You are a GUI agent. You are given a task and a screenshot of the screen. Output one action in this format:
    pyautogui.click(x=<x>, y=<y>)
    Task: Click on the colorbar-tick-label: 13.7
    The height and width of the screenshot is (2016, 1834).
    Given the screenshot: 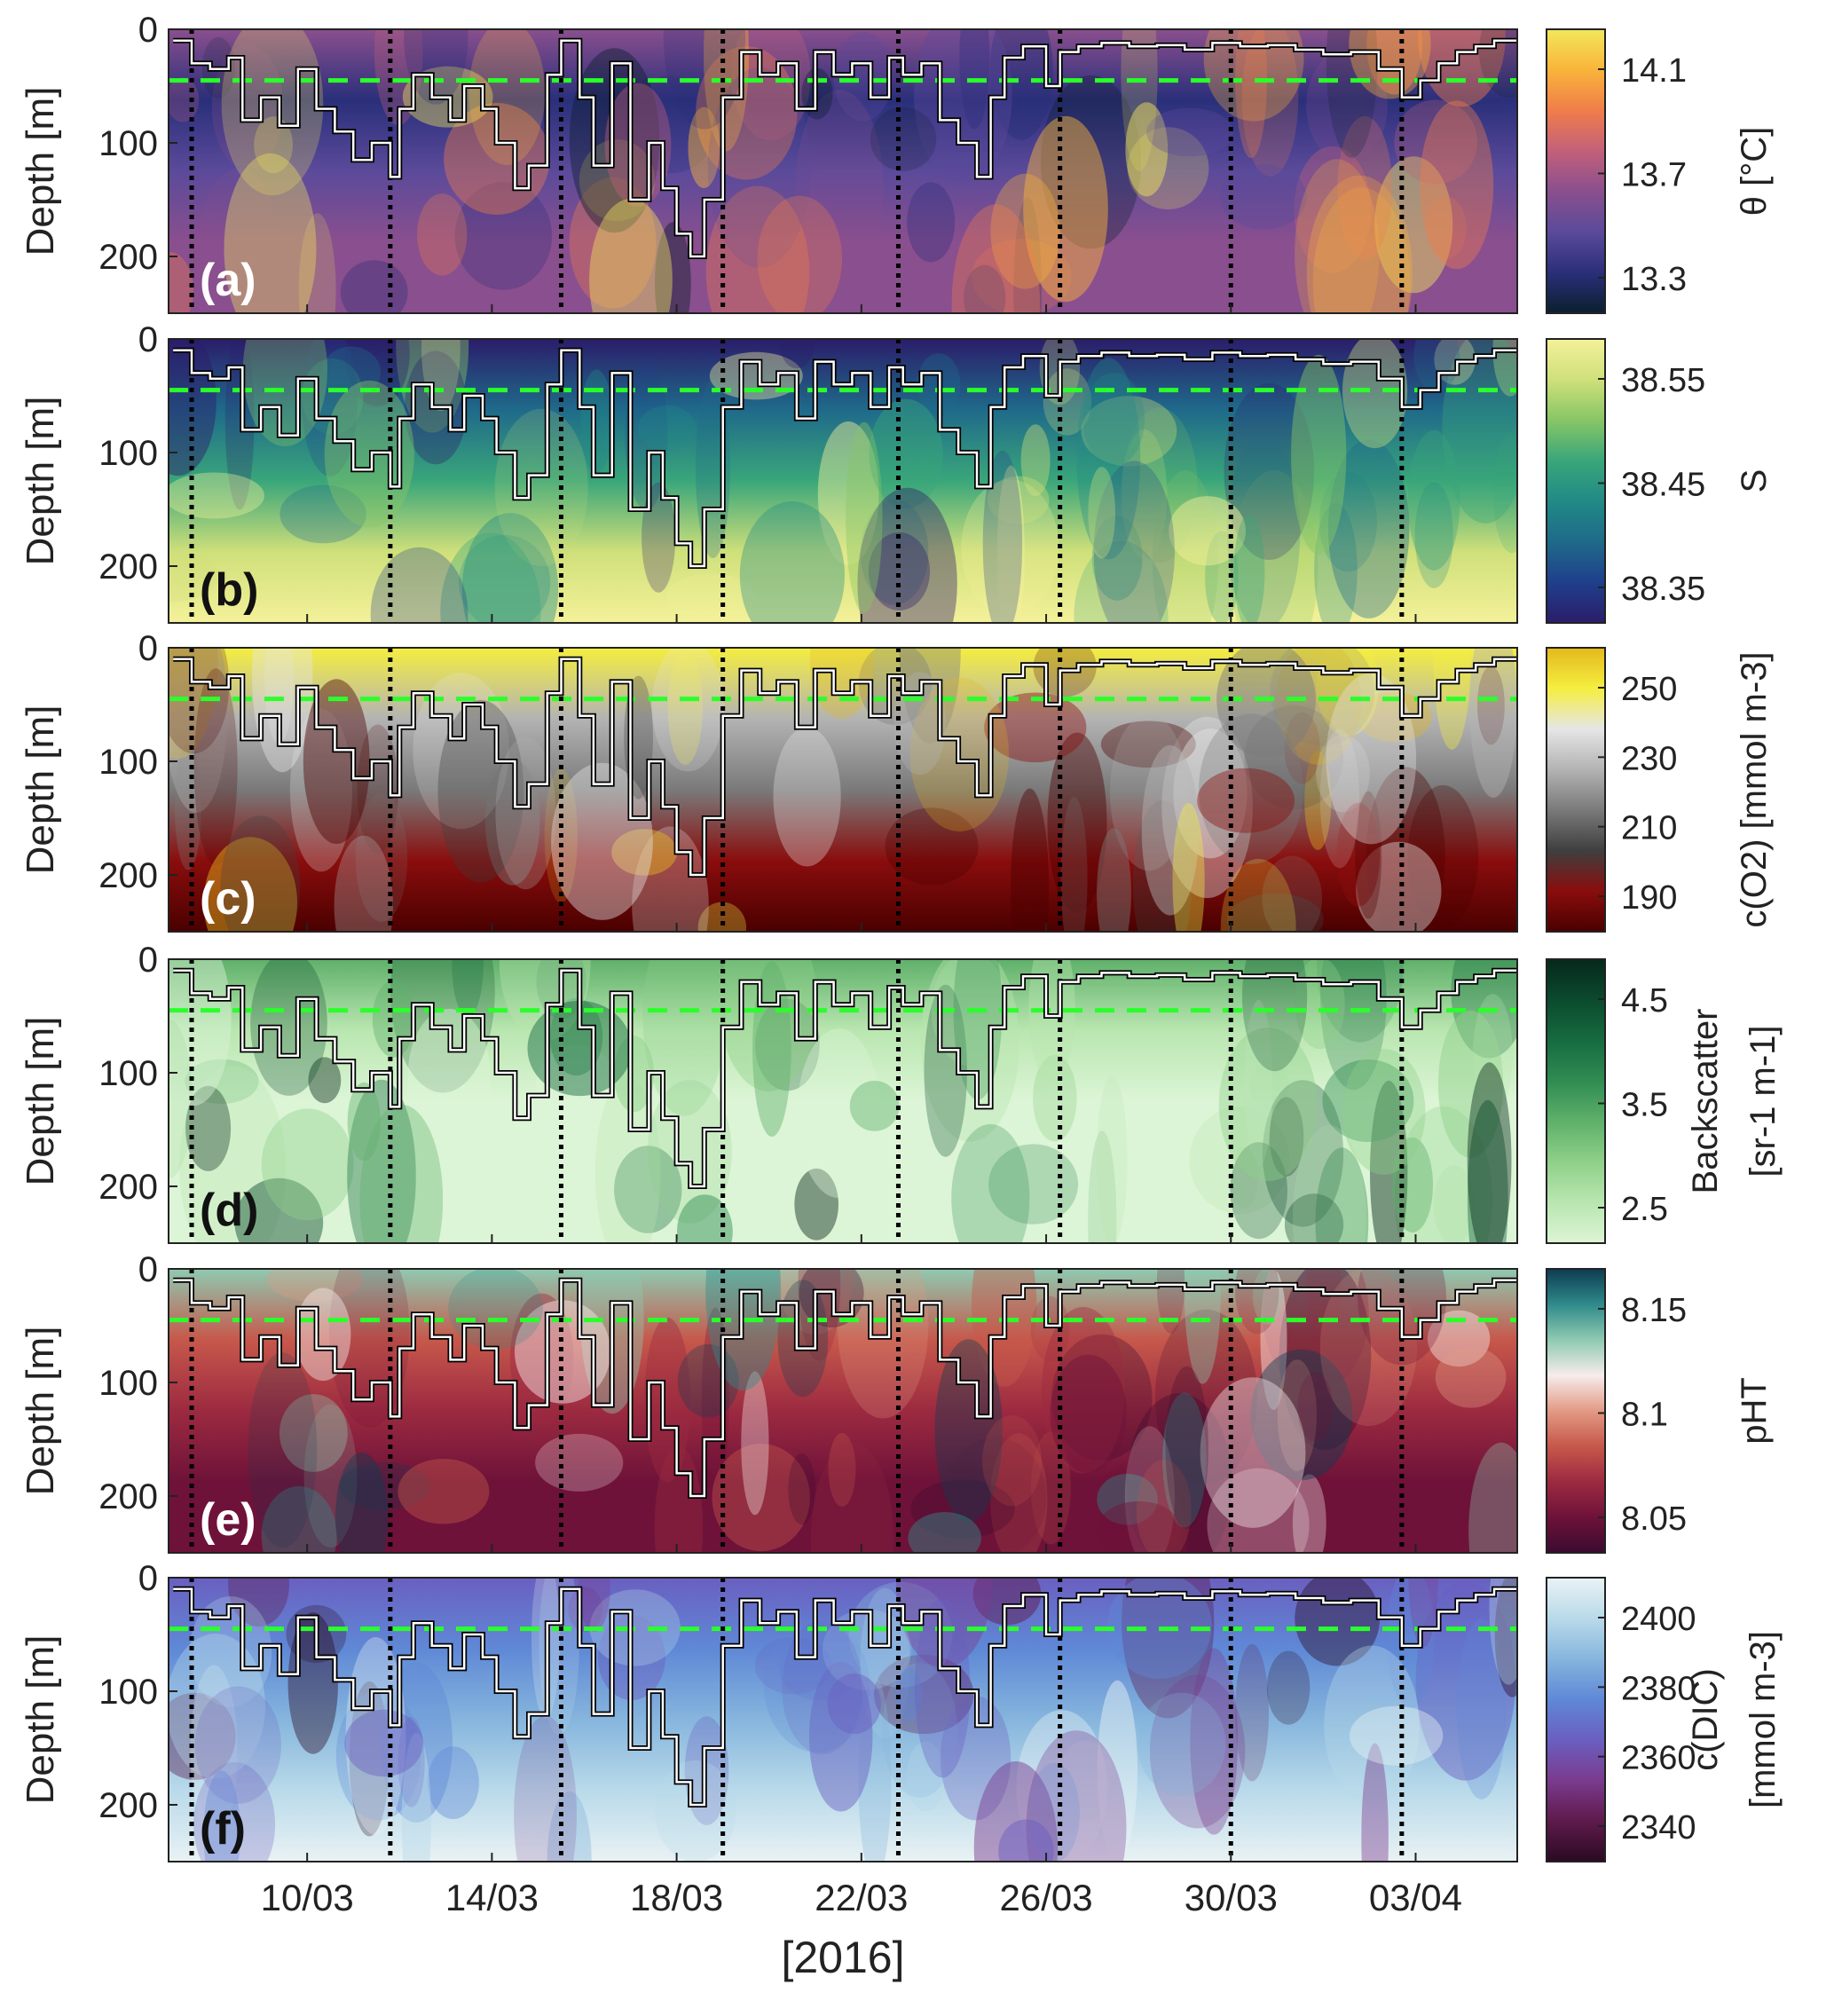 What is the action you would take?
    pyautogui.click(x=1654, y=175)
    